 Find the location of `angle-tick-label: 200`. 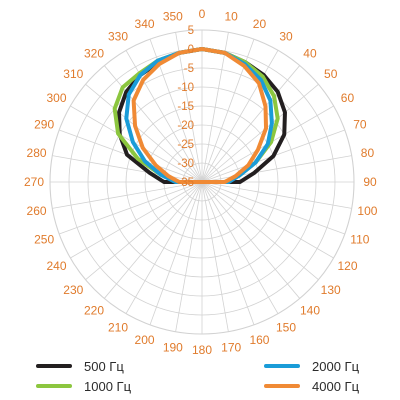

angle-tick-label: 200 is located at coordinates (145, 340).